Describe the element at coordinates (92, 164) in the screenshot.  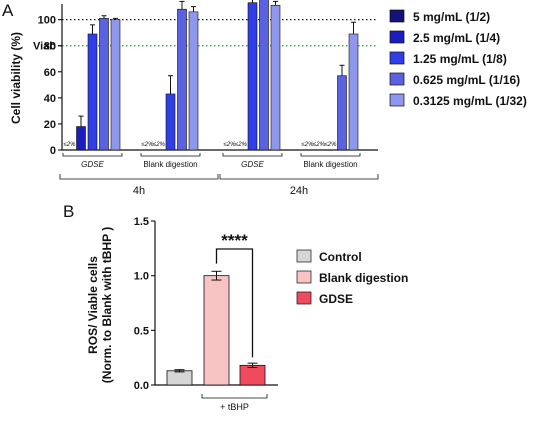
I see `group-label-1: GDSE` at that location.